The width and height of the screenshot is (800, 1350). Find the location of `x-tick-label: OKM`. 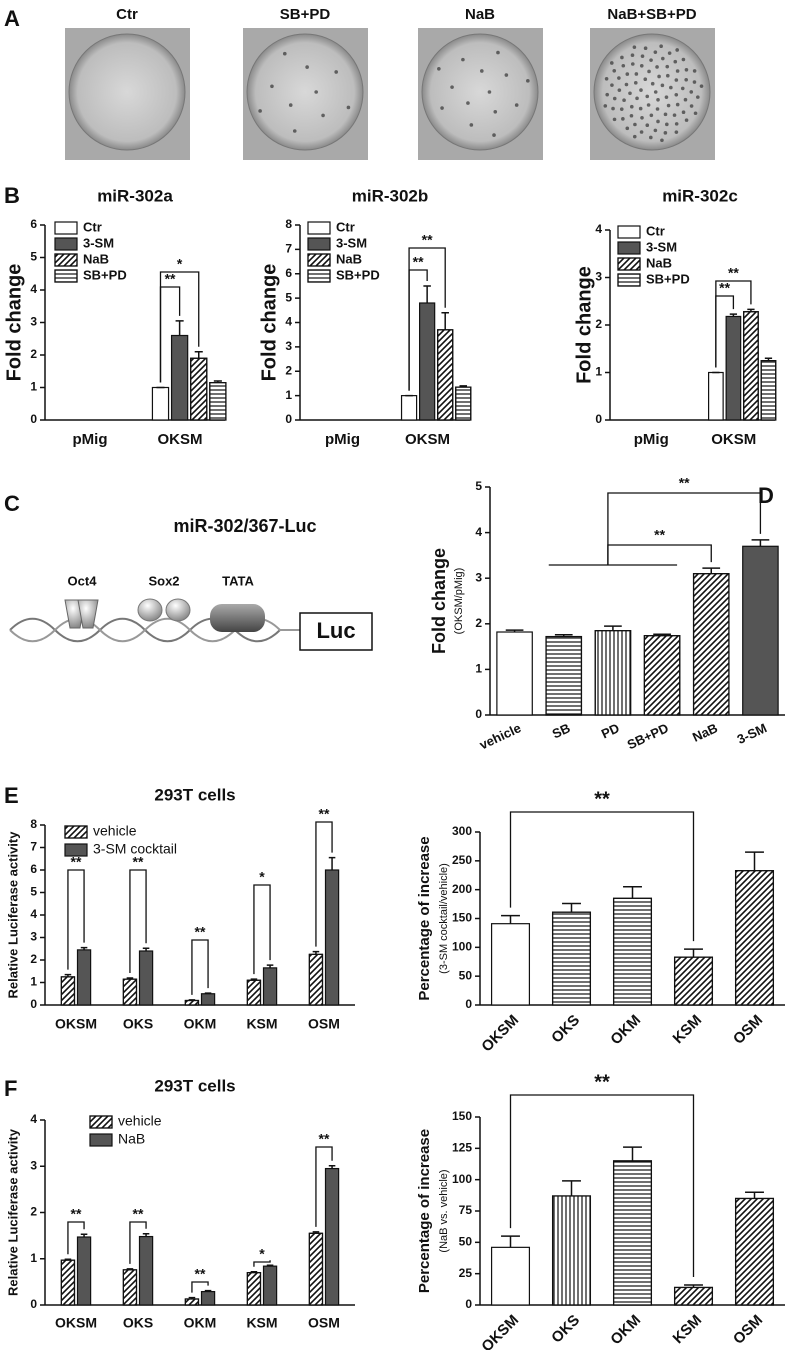

x-tick-label: OKM is located at coordinates (625, 1030).